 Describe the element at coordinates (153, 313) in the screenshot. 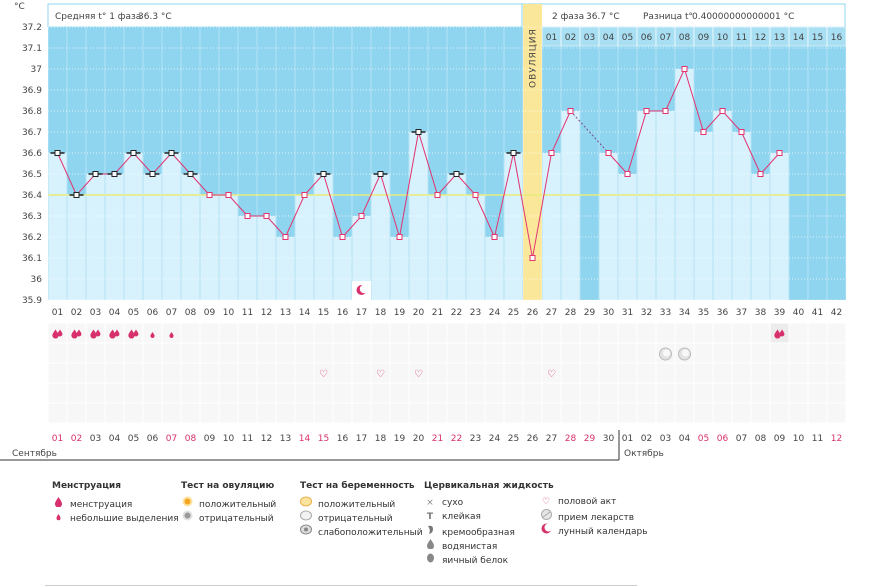

I see `cycle-day-label: 06` at that location.